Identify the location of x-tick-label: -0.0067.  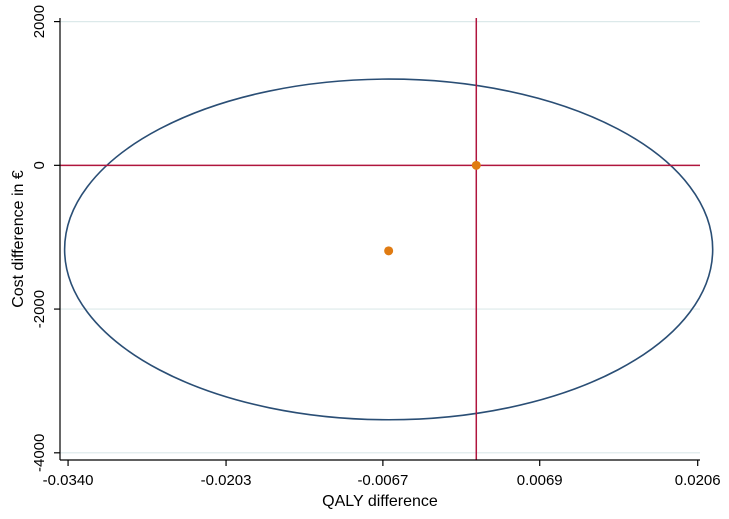
(382, 480).